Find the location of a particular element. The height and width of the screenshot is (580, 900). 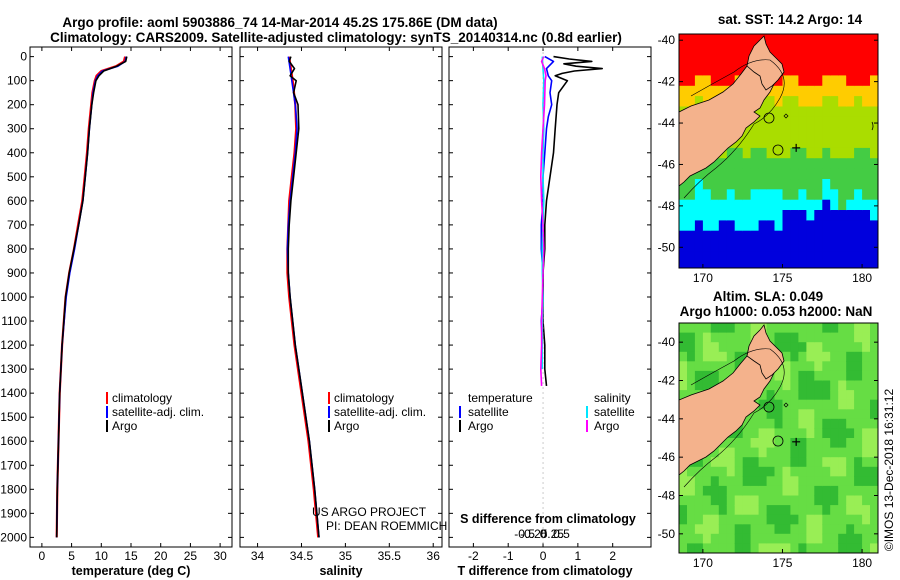

latitude-tick-label: -42 is located at coordinates (667, 381).